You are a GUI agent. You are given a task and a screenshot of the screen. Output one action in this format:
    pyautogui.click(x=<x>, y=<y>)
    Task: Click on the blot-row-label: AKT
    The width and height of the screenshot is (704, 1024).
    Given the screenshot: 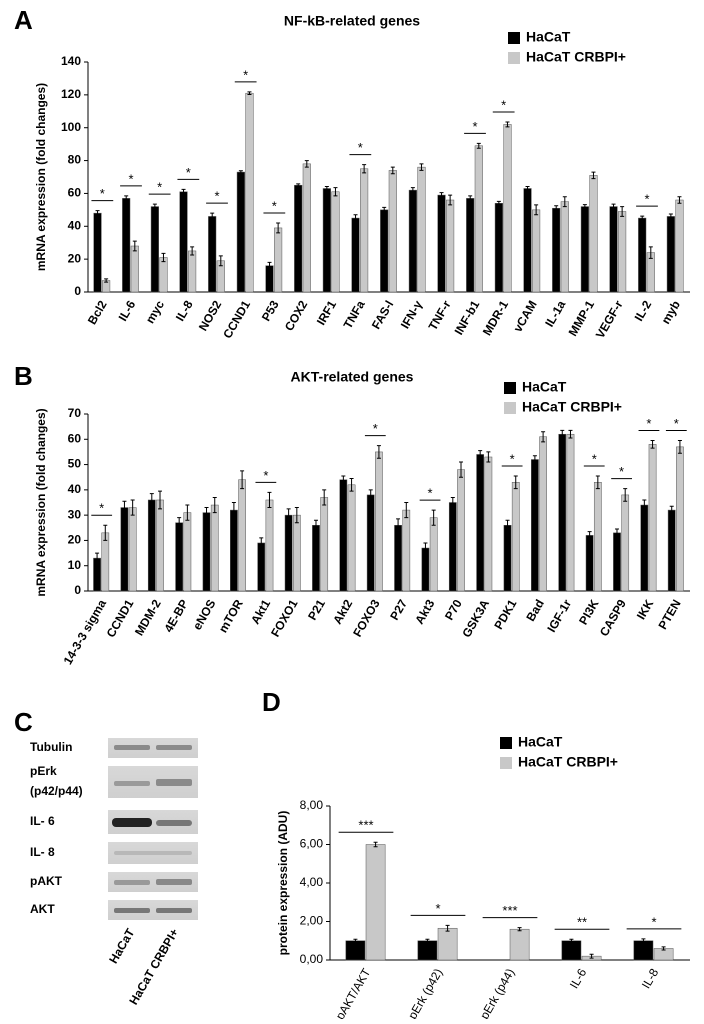 What is the action you would take?
    pyautogui.click(x=42, y=909)
    